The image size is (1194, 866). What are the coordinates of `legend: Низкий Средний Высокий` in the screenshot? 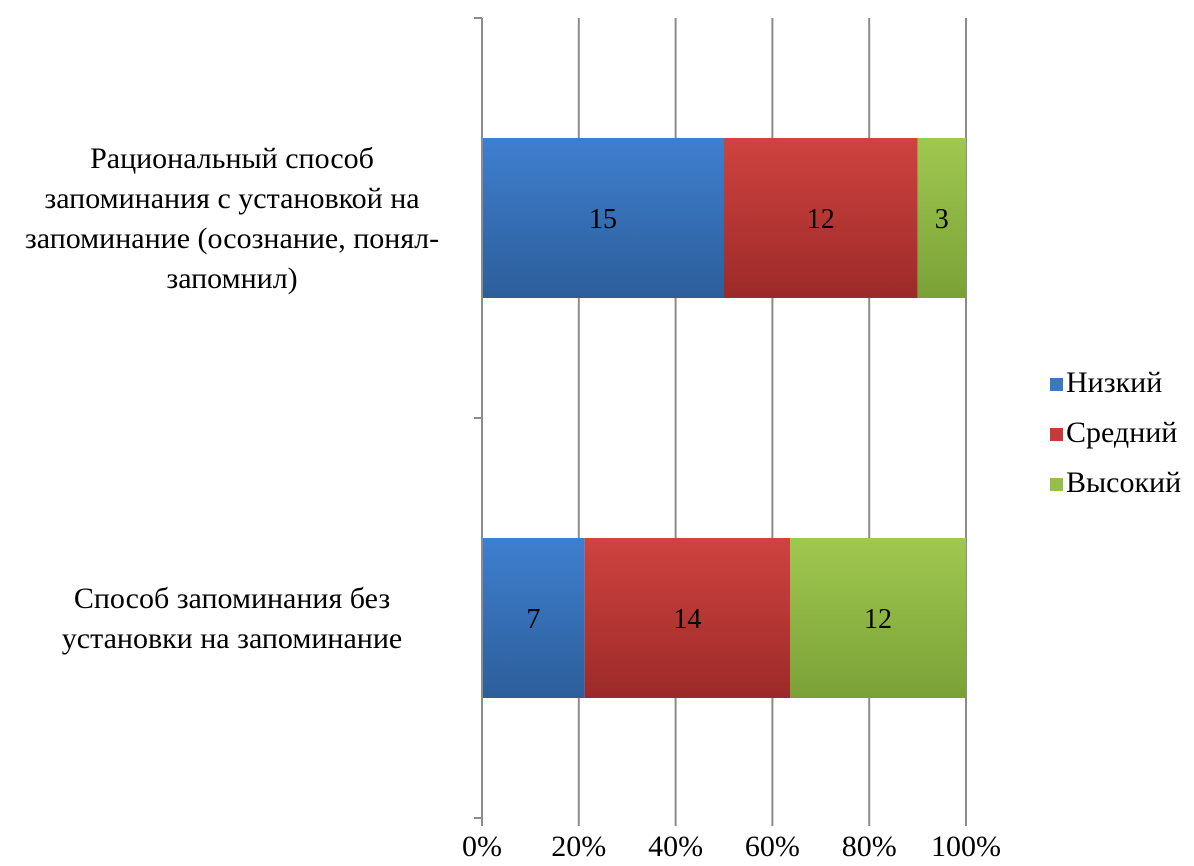 It's located at (1115, 432).